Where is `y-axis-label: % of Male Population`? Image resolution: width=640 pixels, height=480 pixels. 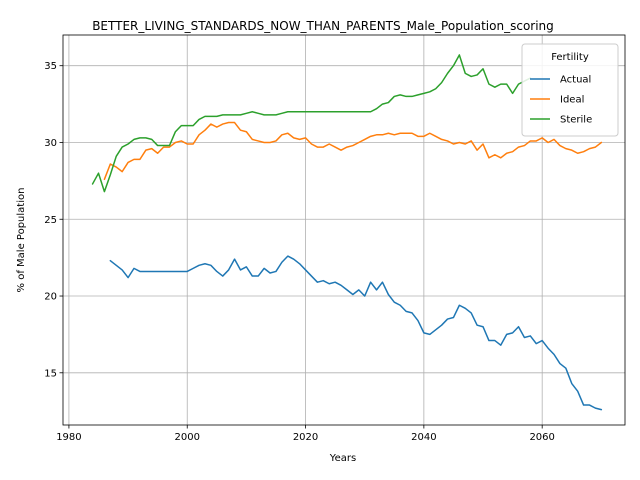 y-axis-label: % of Male Population is located at coordinates (21, 240).